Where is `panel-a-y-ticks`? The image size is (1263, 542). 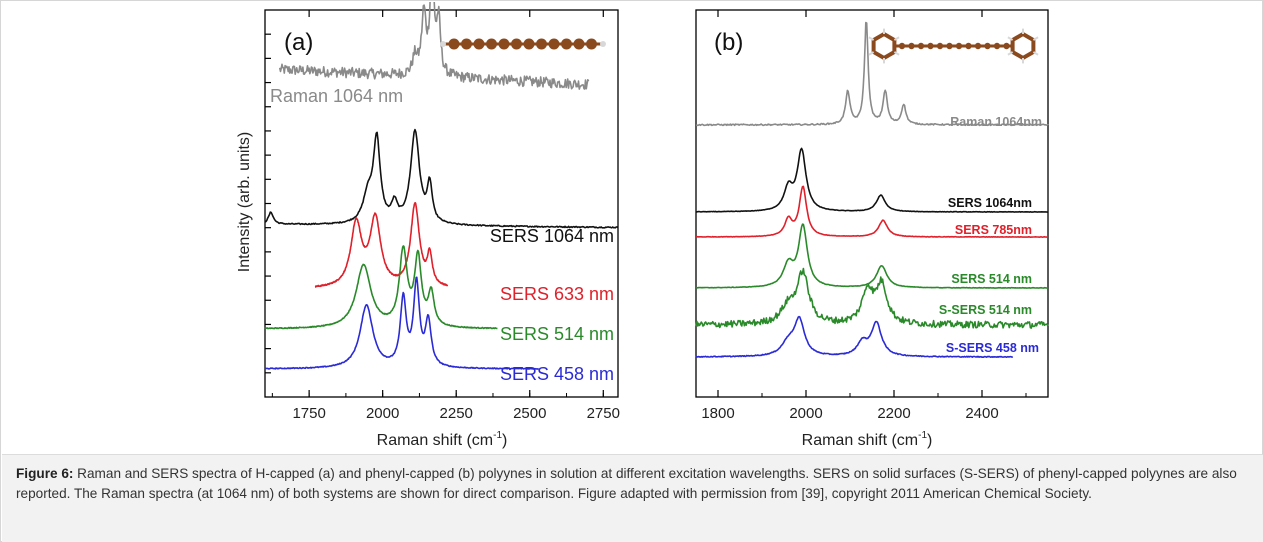 panel-a-y-ticks is located at coordinates (268, 203).